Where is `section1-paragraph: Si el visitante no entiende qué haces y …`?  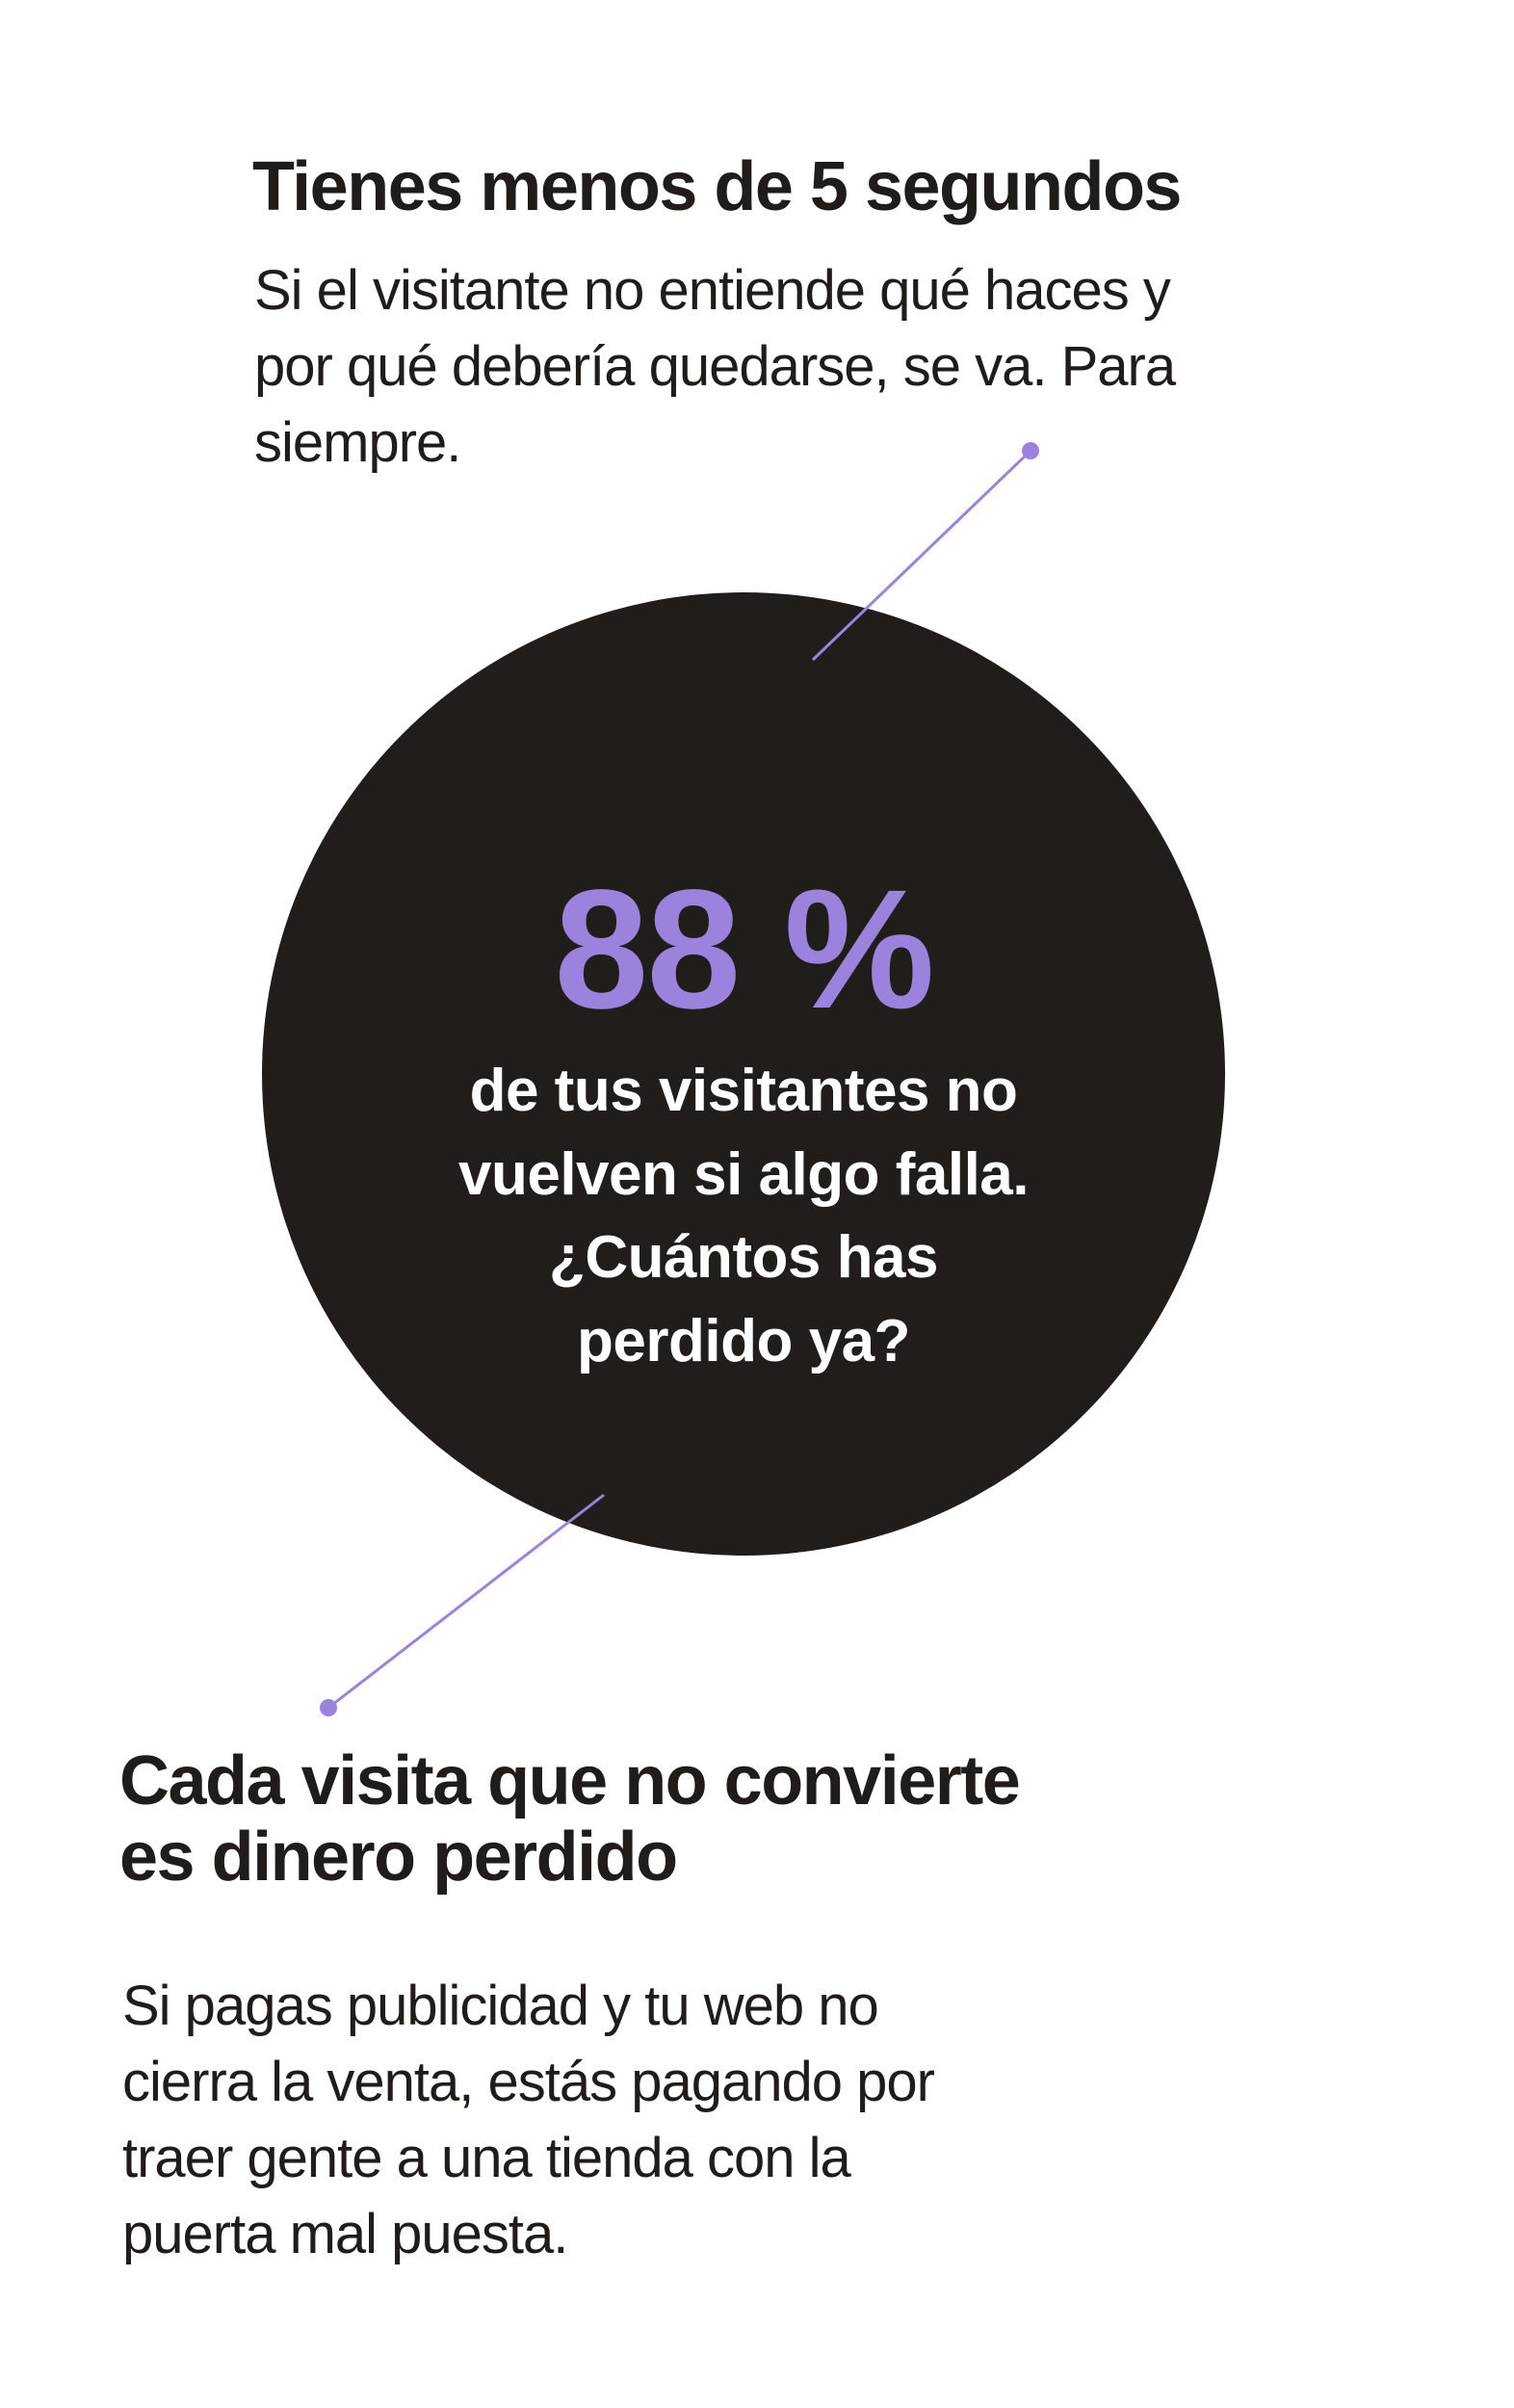 section1-paragraph: Si el visitante no entiende qué haces y … is located at coordinates (715, 366).